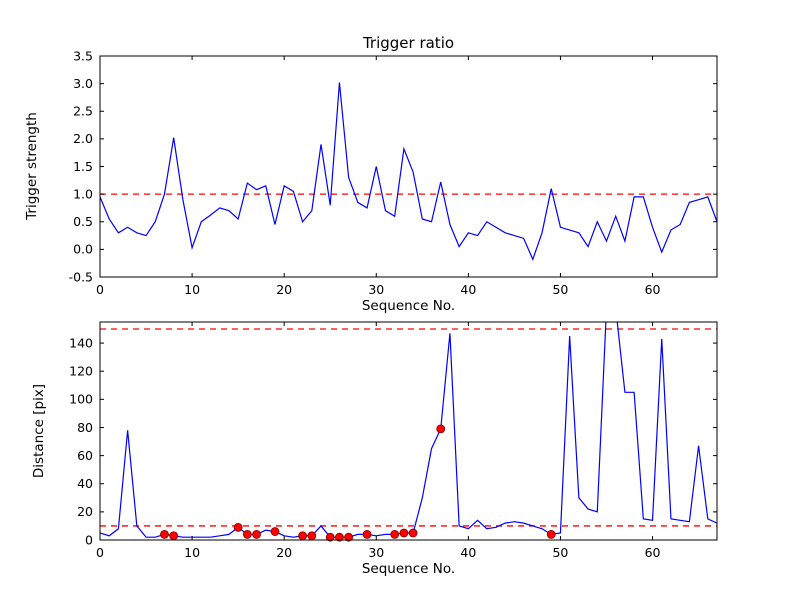 This screenshot has width=800, height=600. What do you see at coordinates (83, 221) in the screenshot?
I see `y-tick-label: 0.5` at bounding box center [83, 221].